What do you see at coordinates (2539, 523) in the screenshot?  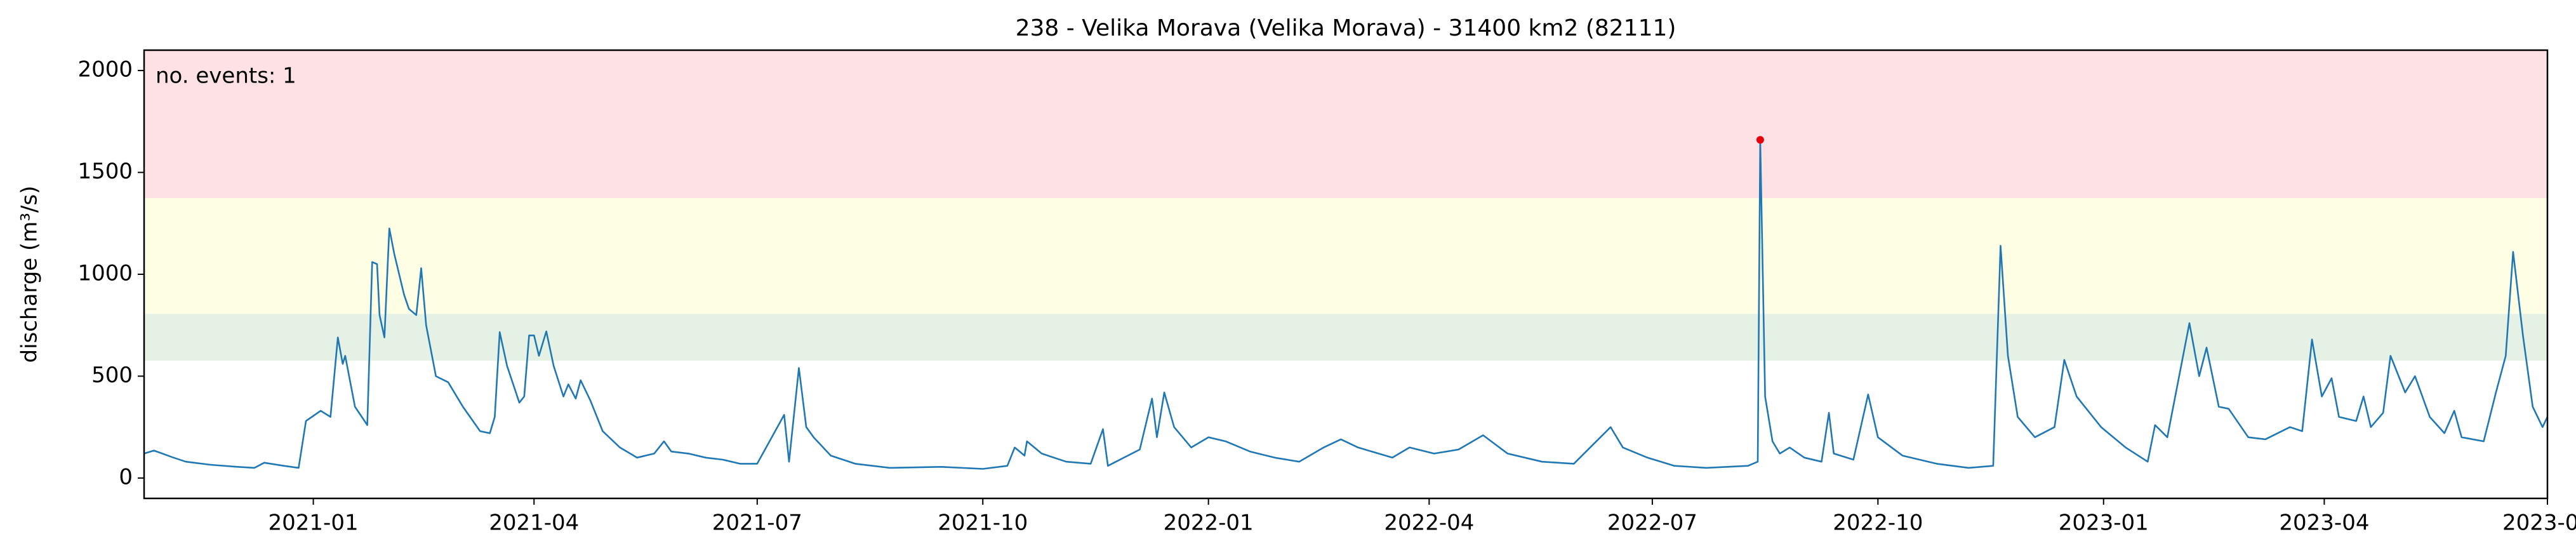 I see `x-tick-label: 2023-07` at bounding box center [2539, 523].